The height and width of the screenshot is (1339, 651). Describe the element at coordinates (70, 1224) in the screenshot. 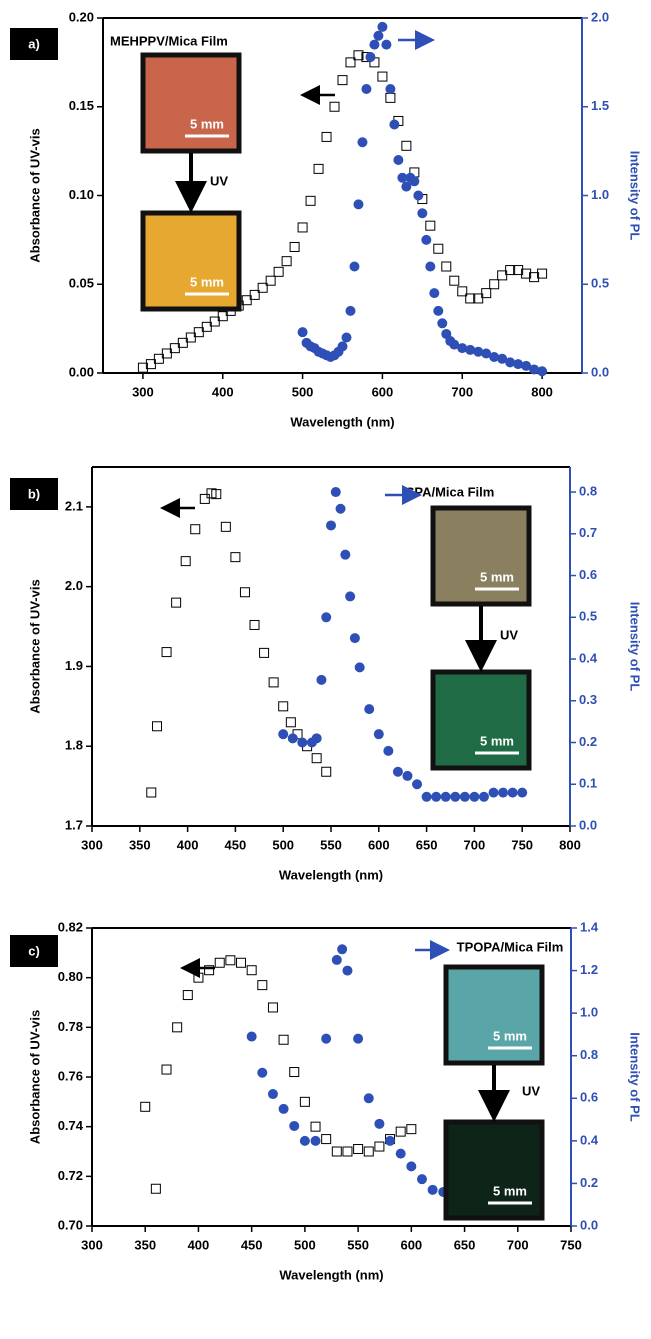

I see `y-tick-label: 0.70` at that location.